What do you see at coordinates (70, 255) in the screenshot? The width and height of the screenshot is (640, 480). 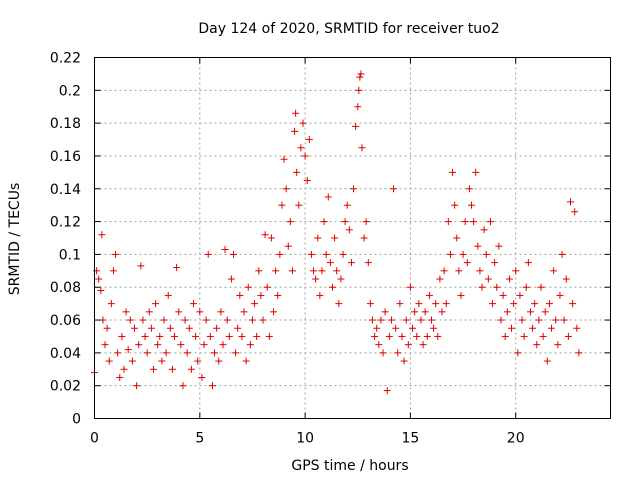 I see `y-tick-label: 0.1` at bounding box center [70, 255].